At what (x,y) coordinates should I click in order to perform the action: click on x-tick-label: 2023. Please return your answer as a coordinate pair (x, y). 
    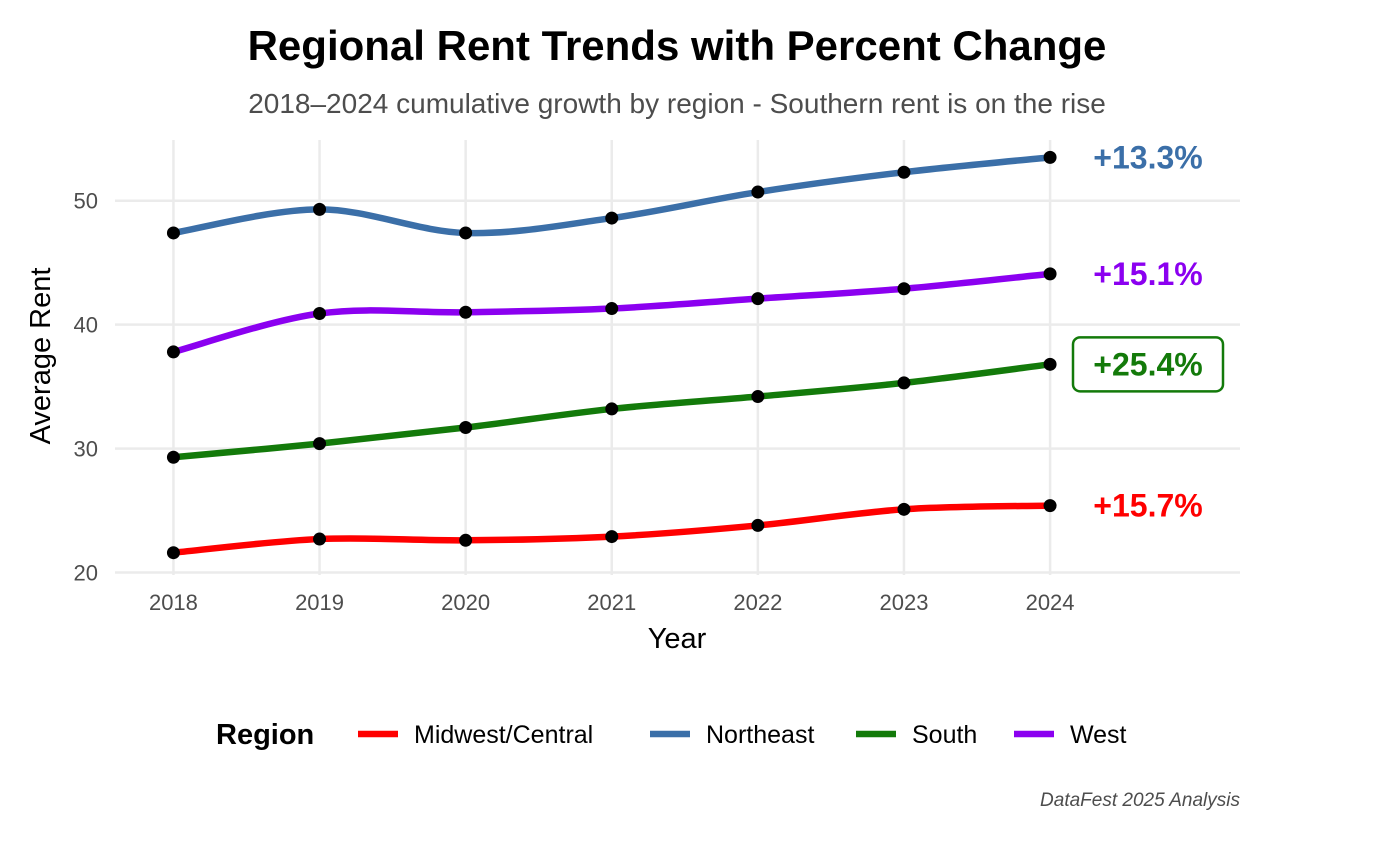
    Looking at the image, I should click on (903, 602).